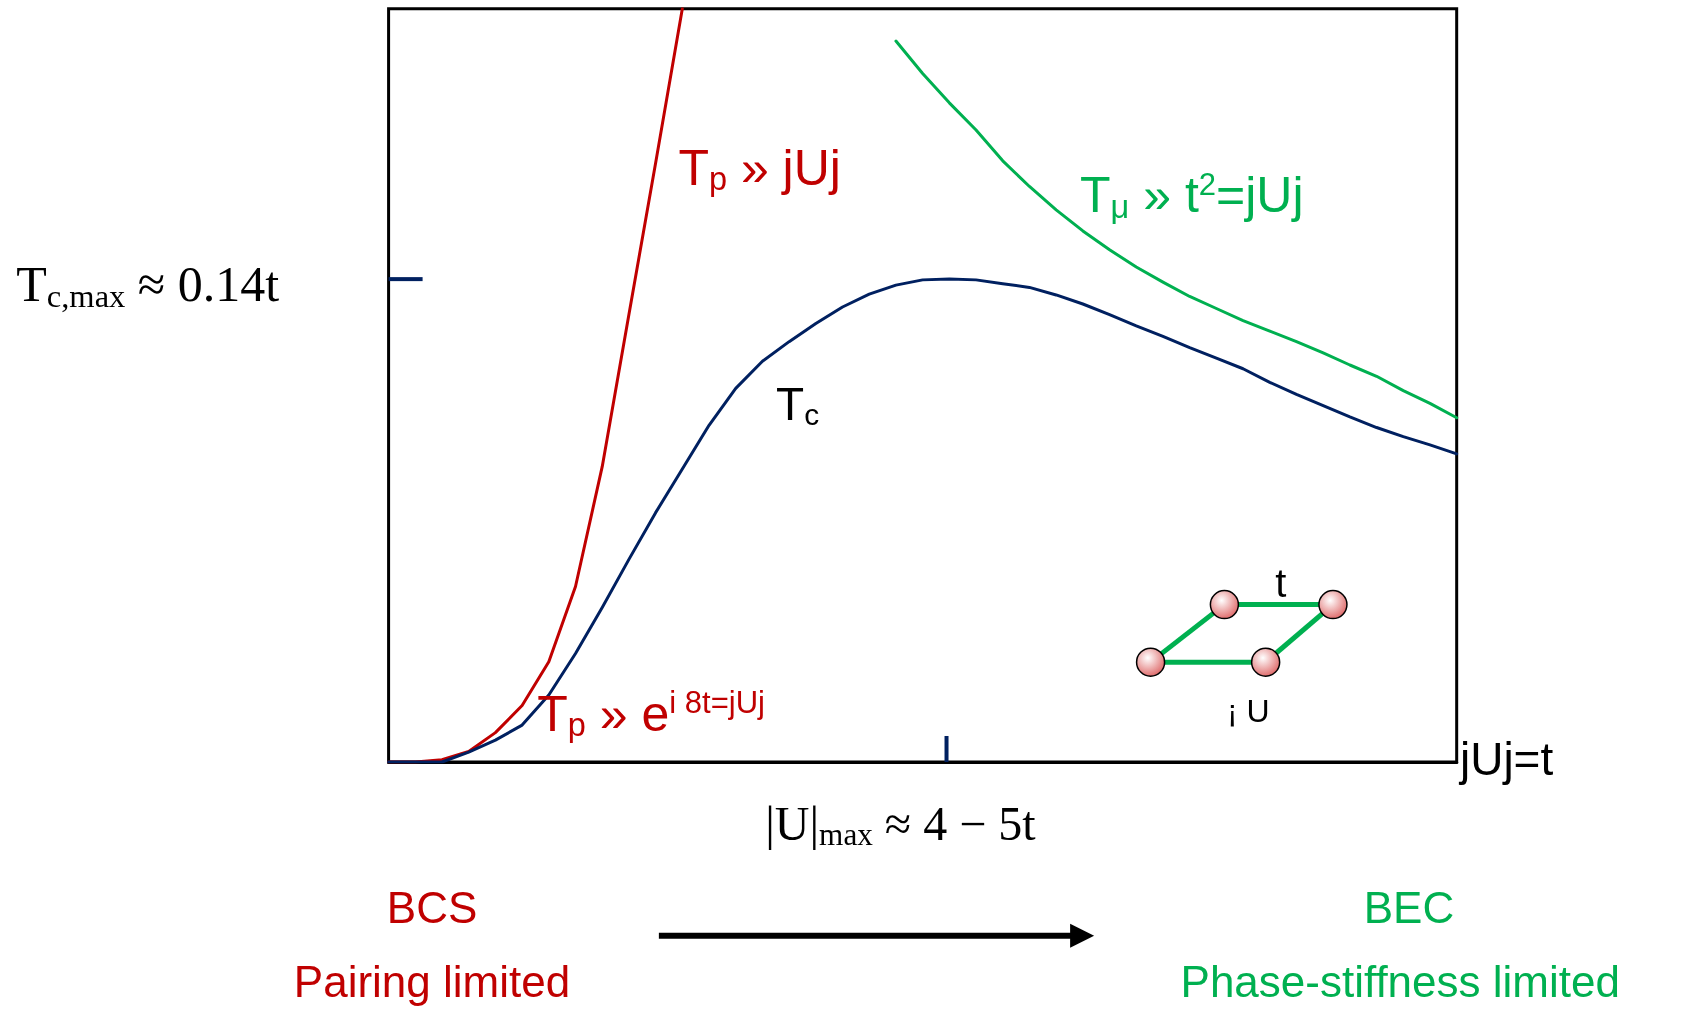 This screenshot has width=1702, height=1011. Describe the element at coordinates (148, 285) in the screenshot. I see `text: Tc,max ≈ 0.14t` at that location.